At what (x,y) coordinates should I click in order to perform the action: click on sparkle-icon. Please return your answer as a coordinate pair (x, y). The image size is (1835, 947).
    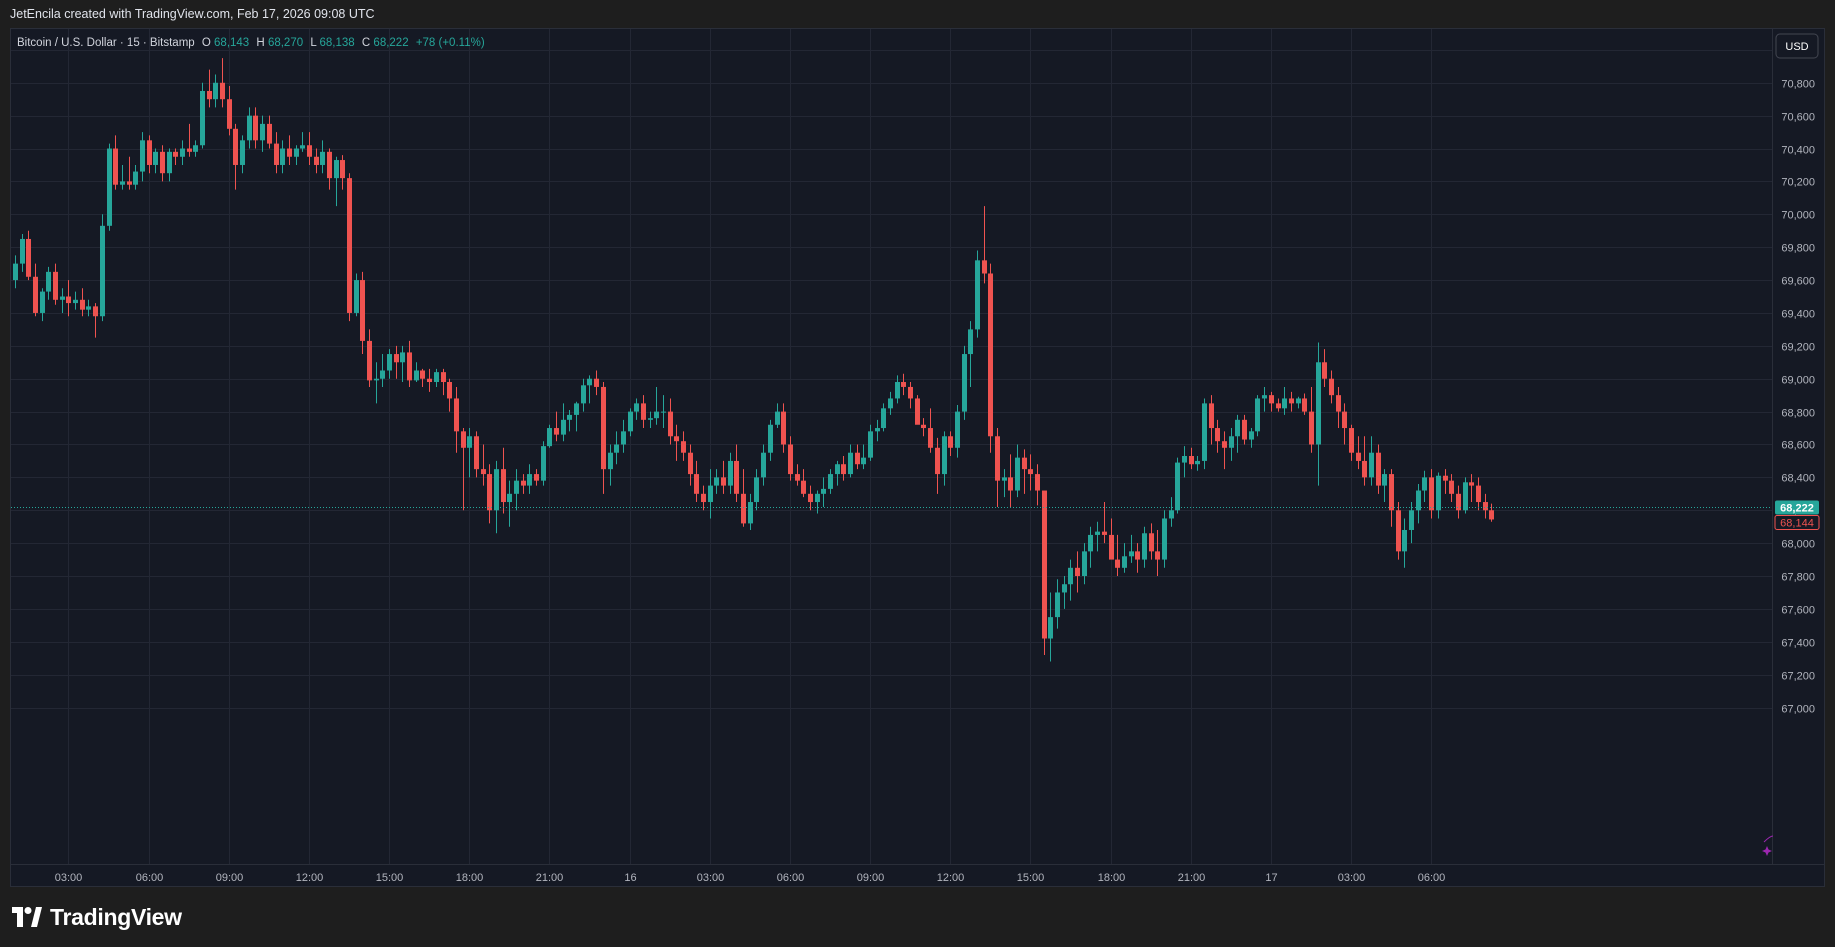
    Looking at the image, I should click on (1768, 845).